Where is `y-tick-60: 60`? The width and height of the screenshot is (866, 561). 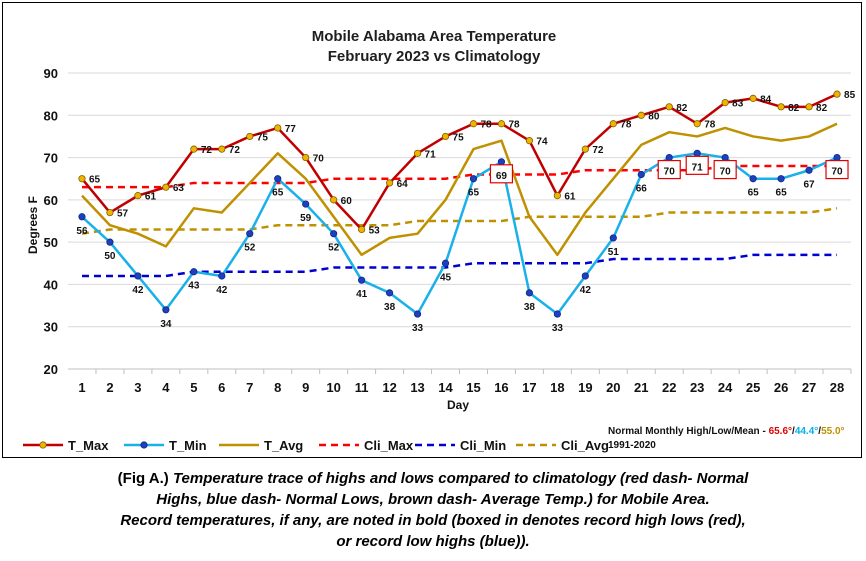
y-tick-60: 60 is located at coordinates (51, 200).